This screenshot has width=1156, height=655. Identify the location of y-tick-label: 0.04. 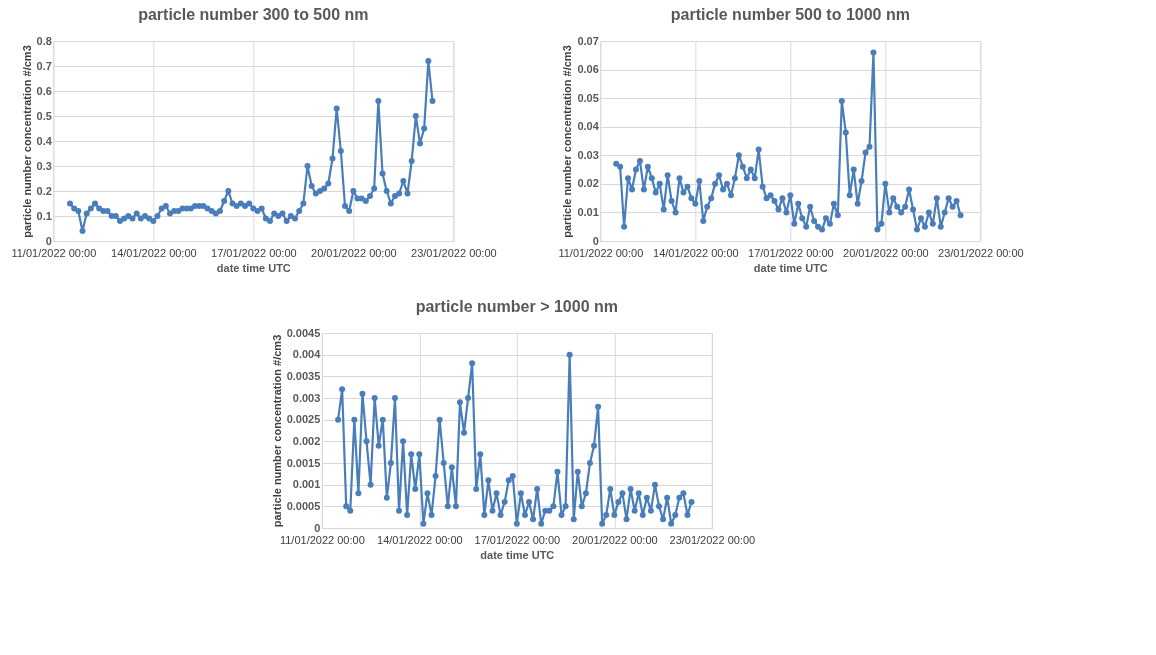
(588, 126).